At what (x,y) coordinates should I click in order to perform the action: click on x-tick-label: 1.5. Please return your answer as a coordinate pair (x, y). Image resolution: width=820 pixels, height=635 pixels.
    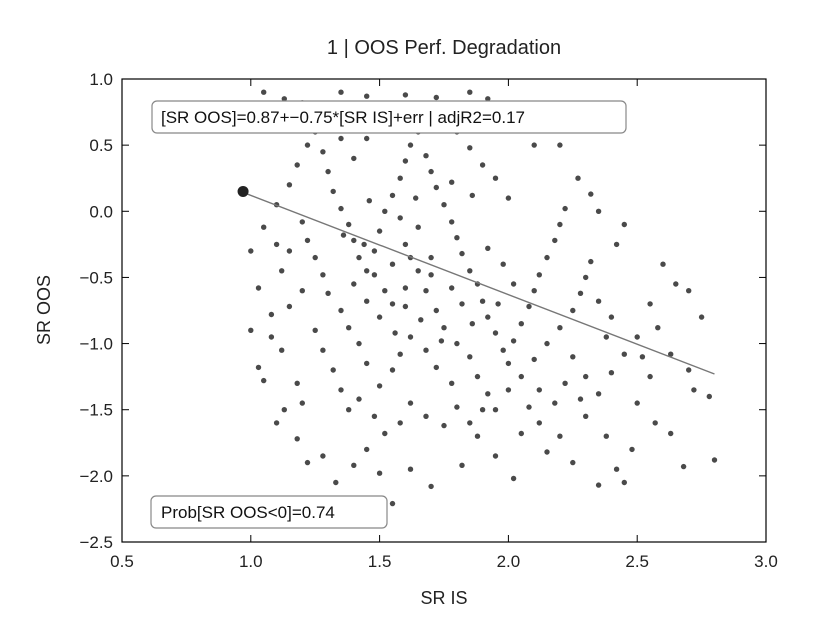
    Looking at the image, I should click on (380, 561).